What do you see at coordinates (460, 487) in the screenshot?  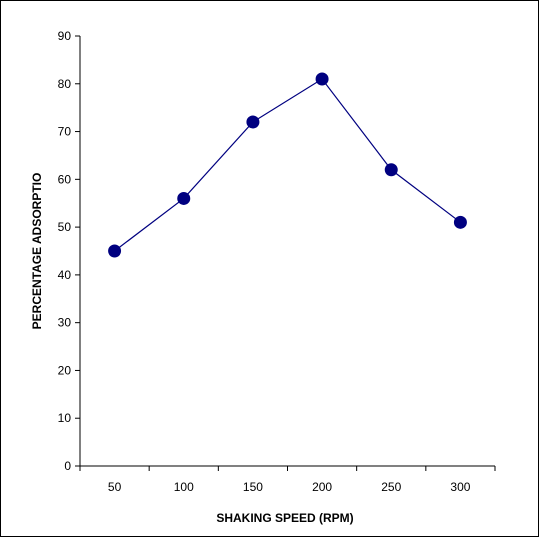 I see `x-tick-label: 300` at bounding box center [460, 487].